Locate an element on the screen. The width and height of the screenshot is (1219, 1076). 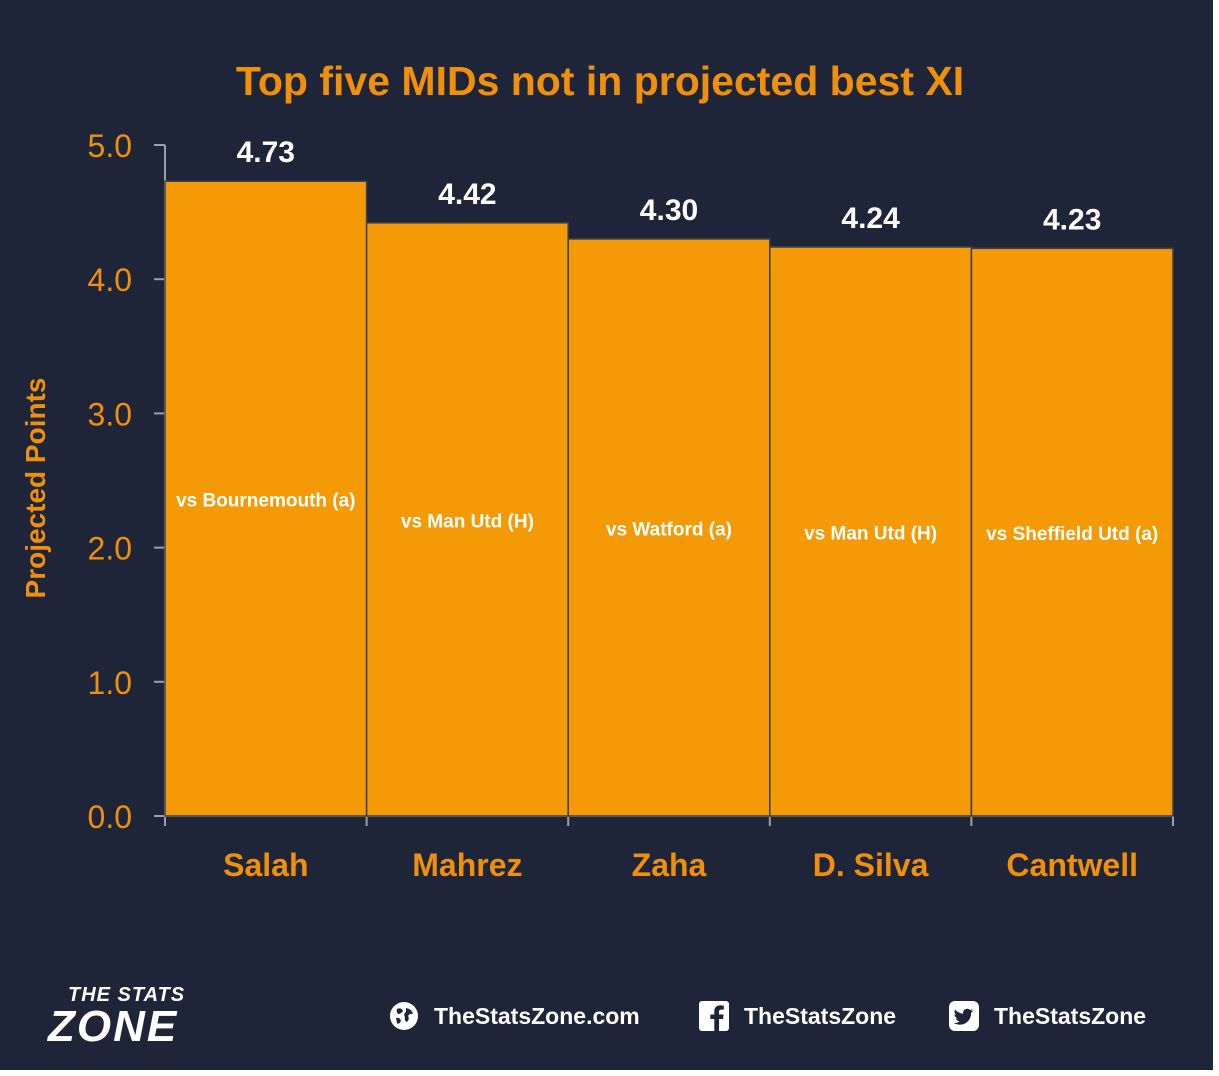
facebook-link: TheStatsZone is located at coordinates (797, 1016).